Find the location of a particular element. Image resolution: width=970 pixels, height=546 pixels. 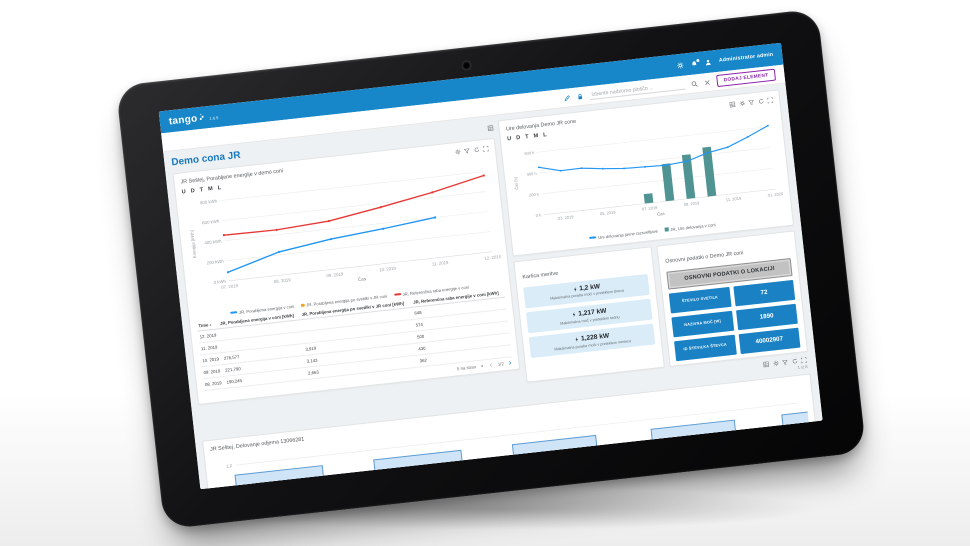

widget-nav-icons is located at coordinates (785, 362).